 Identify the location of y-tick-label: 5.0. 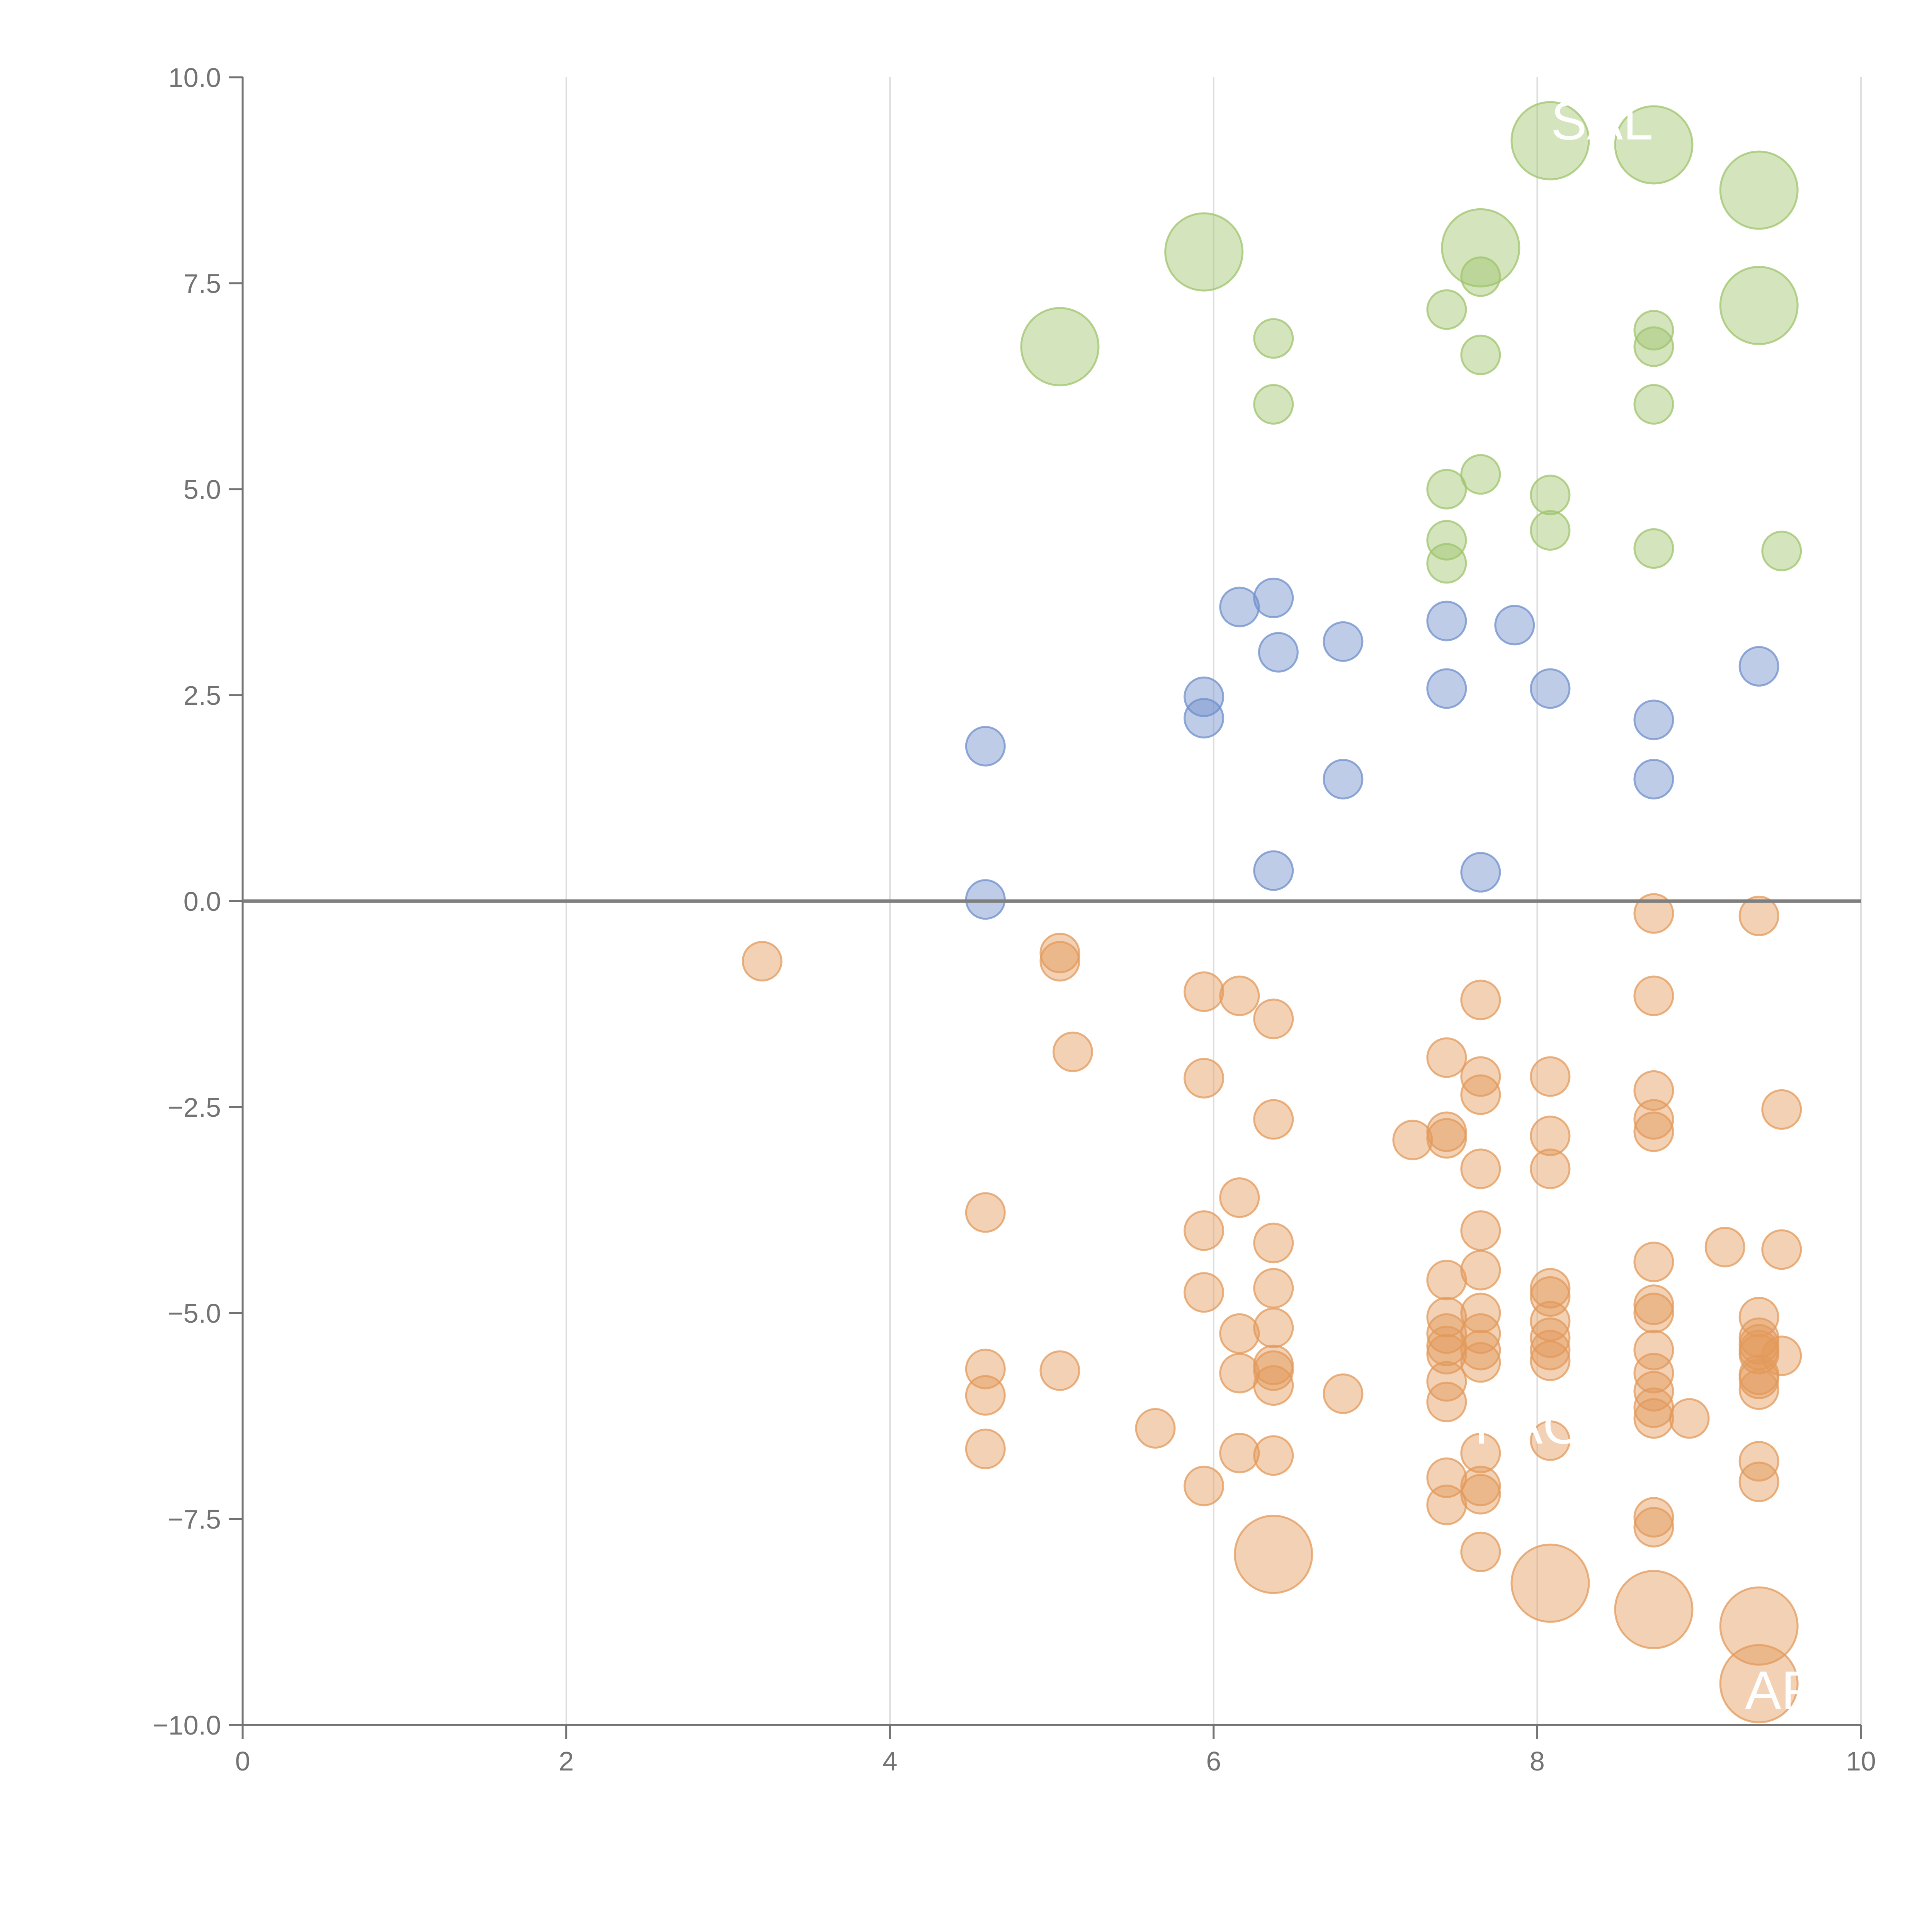
(202, 489).